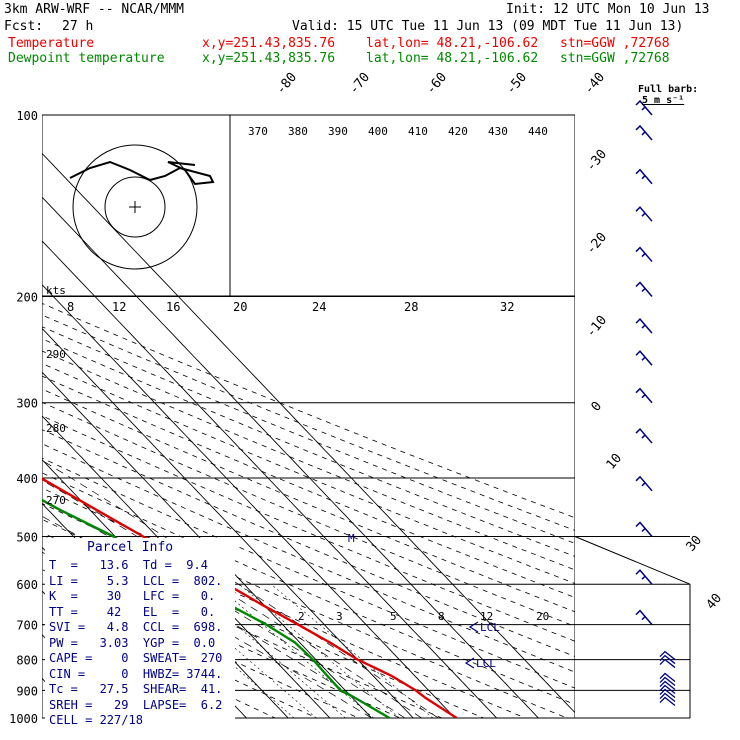 The image size is (740, 740). What do you see at coordinates (136, 673) in the screenshot?
I see `parcel-info-row: CIN = 0 HWBZ= 3744.` at bounding box center [136, 673].